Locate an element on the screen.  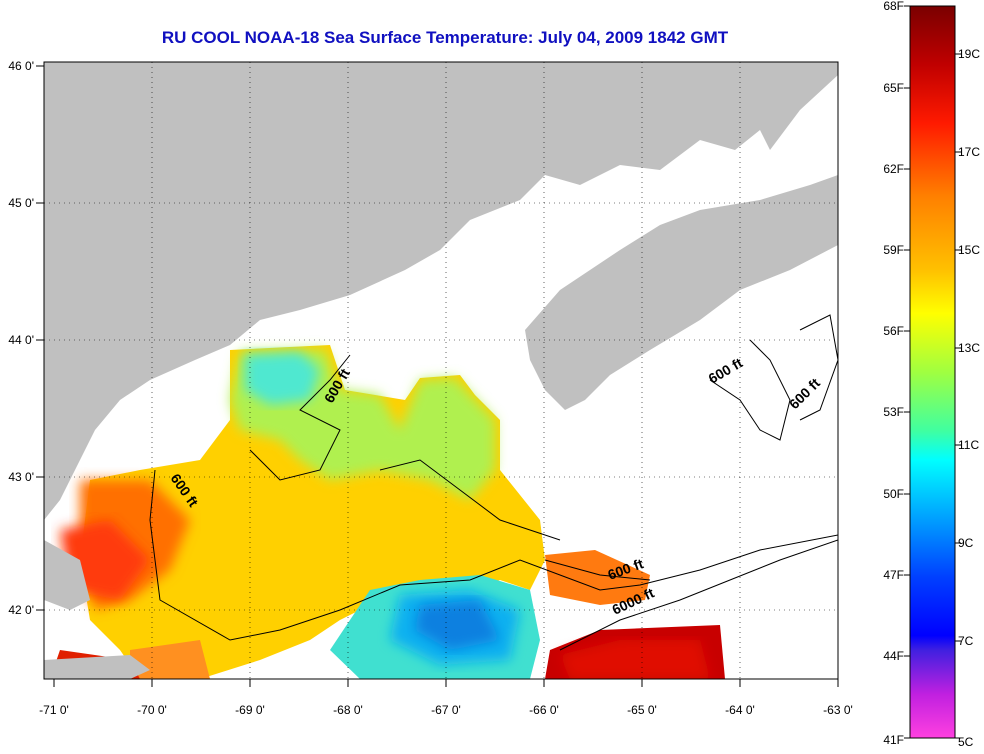
colorbar-c-label: 19C is located at coordinates (969, 54).